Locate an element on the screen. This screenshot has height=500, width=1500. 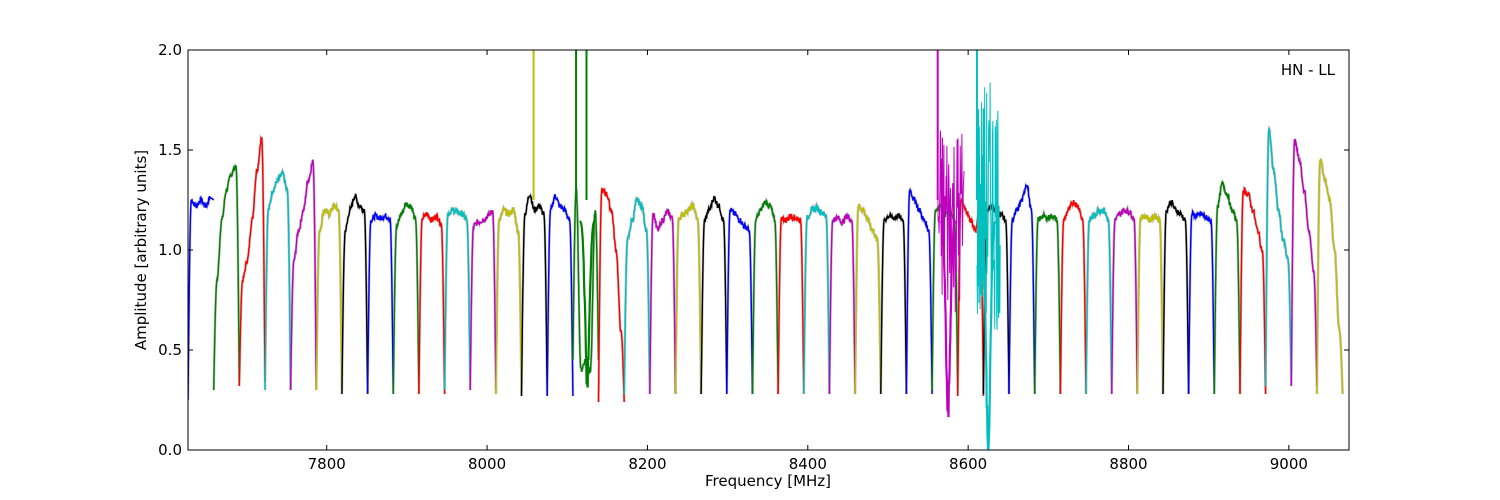
x-tick-label: 9000 is located at coordinates (1289, 464).